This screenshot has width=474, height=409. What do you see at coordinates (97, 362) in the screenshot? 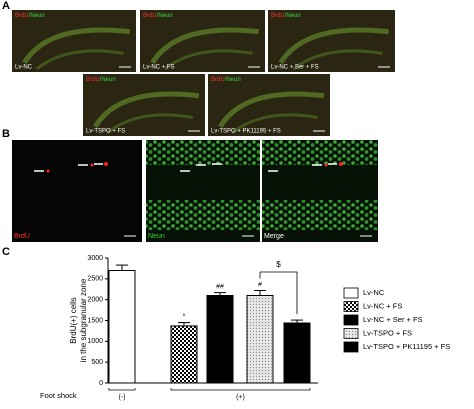
I see `y-tick-label: 500` at bounding box center [97, 362].